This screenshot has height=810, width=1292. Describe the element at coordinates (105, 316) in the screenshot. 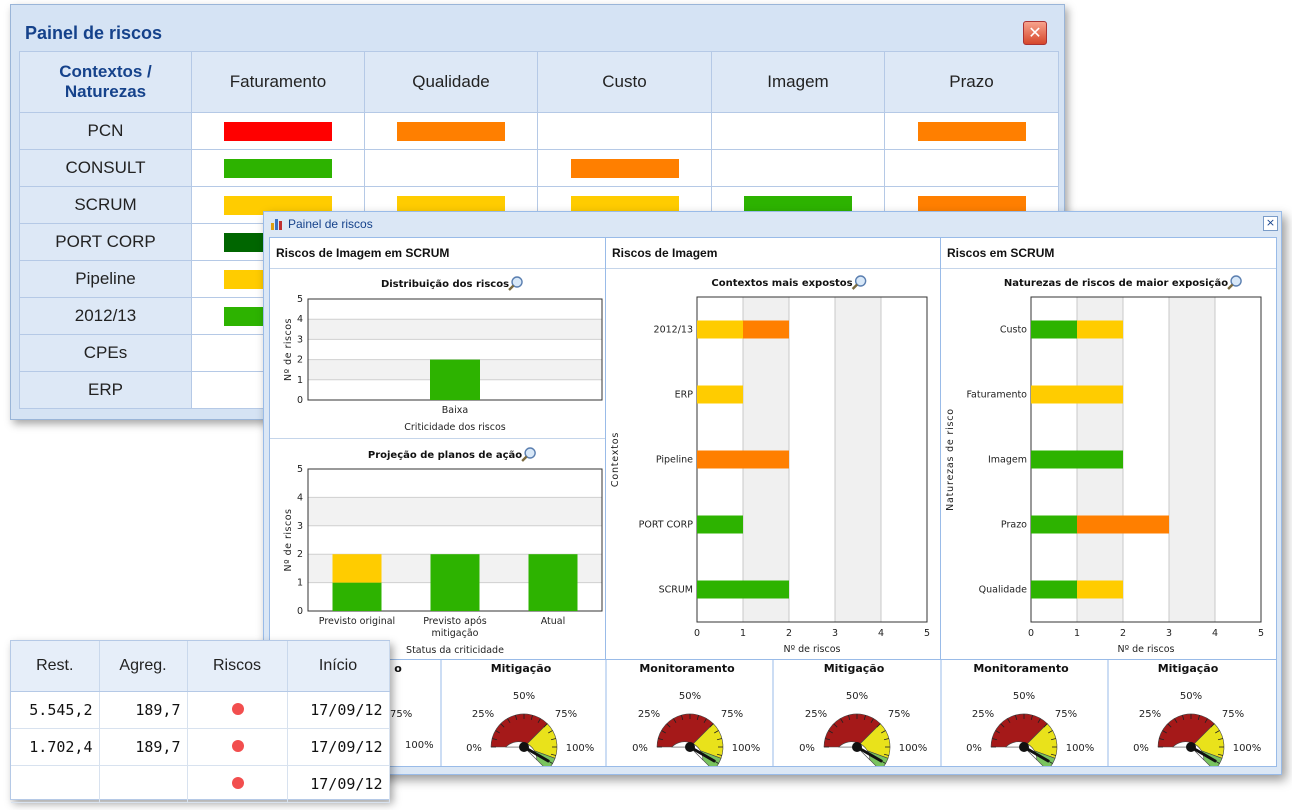

I see `row-header: 2012/13` at that location.